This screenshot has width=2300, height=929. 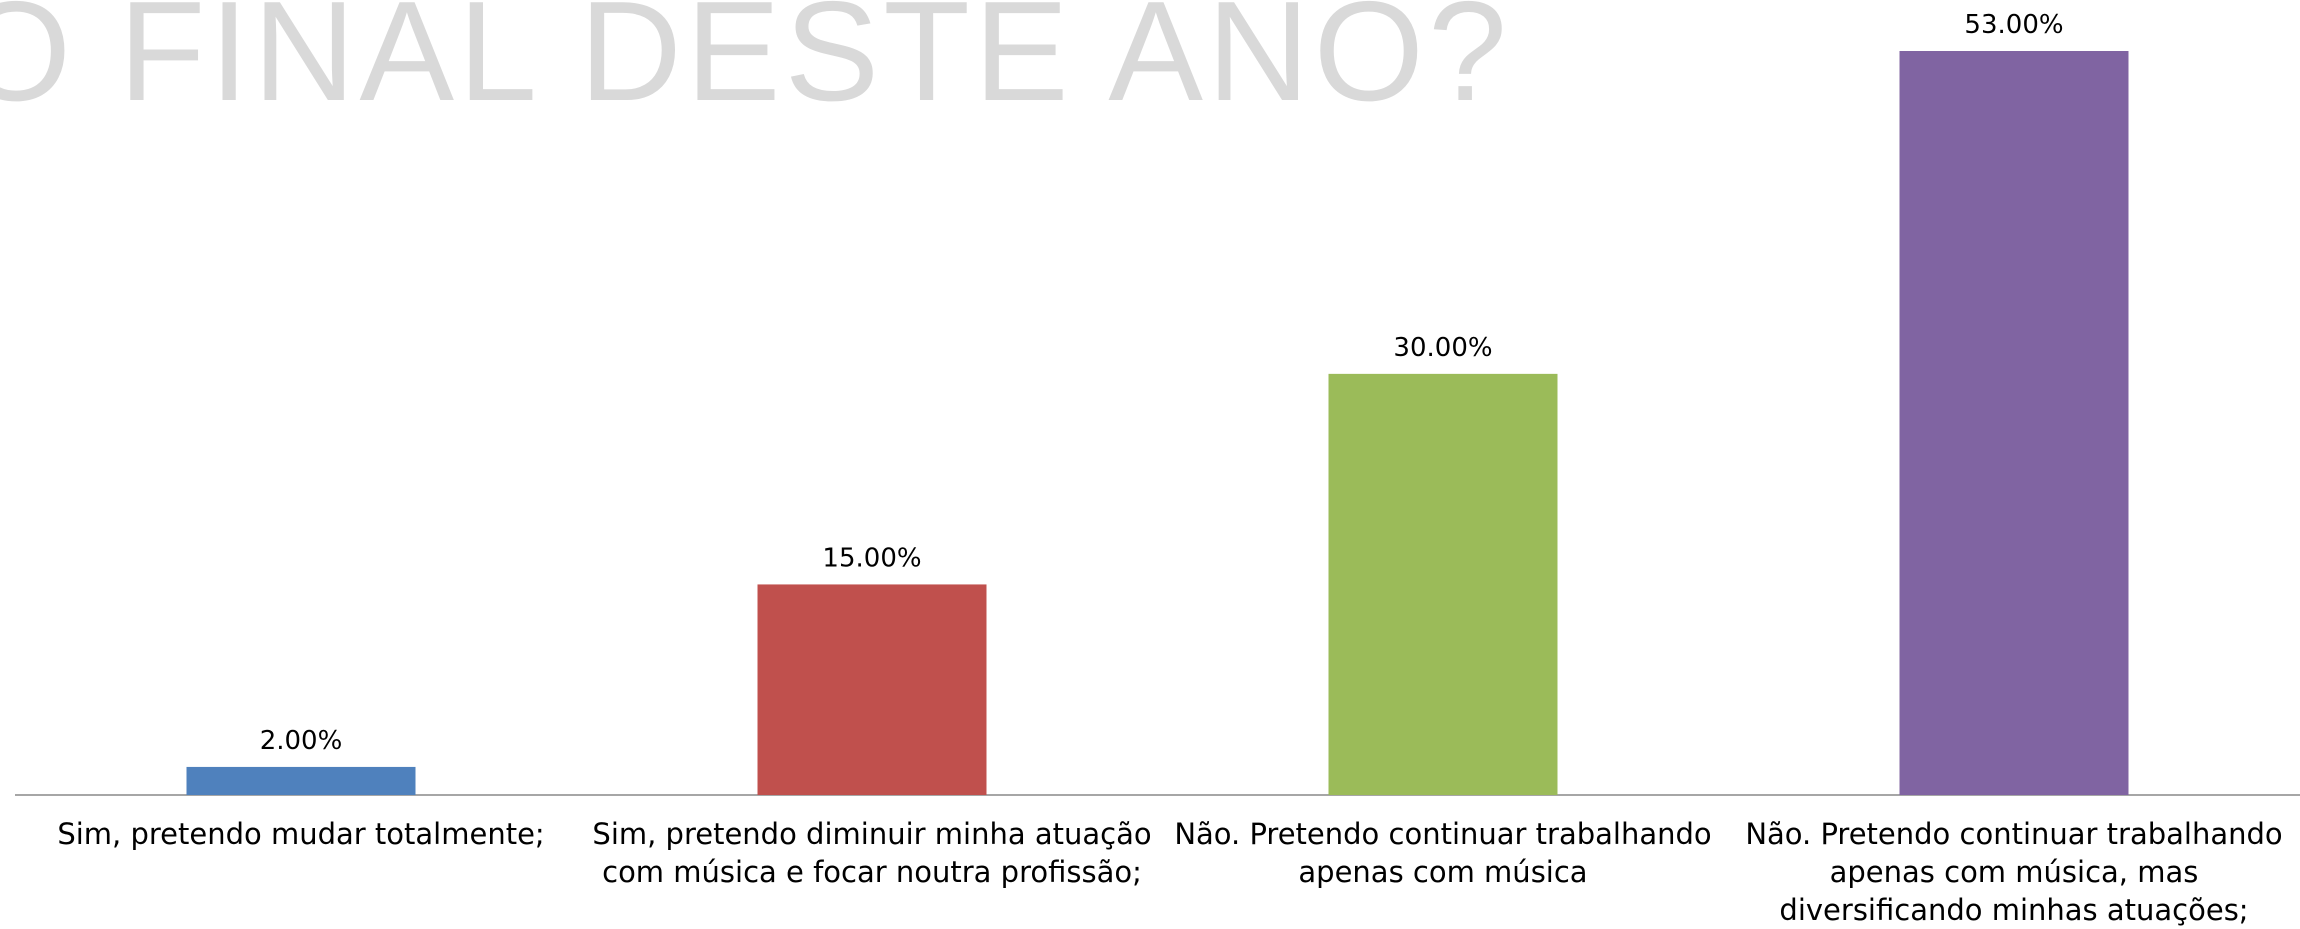 What do you see at coordinates (755, 65) in the screenshot?
I see `chart-title: ATE O FINAL DESTE ANO?` at bounding box center [755, 65].